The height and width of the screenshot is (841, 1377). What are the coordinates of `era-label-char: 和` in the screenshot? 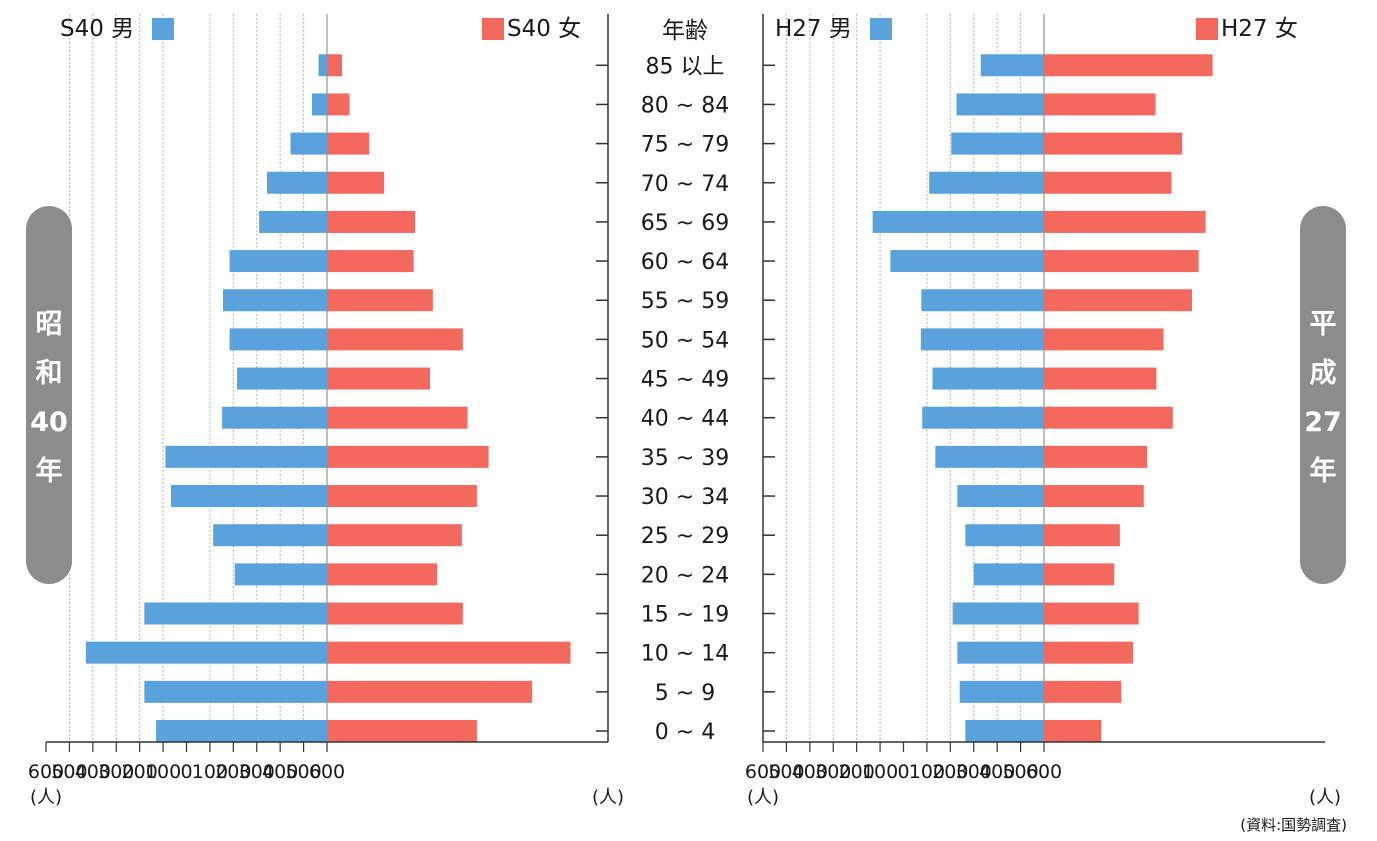 It's located at (49, 373).